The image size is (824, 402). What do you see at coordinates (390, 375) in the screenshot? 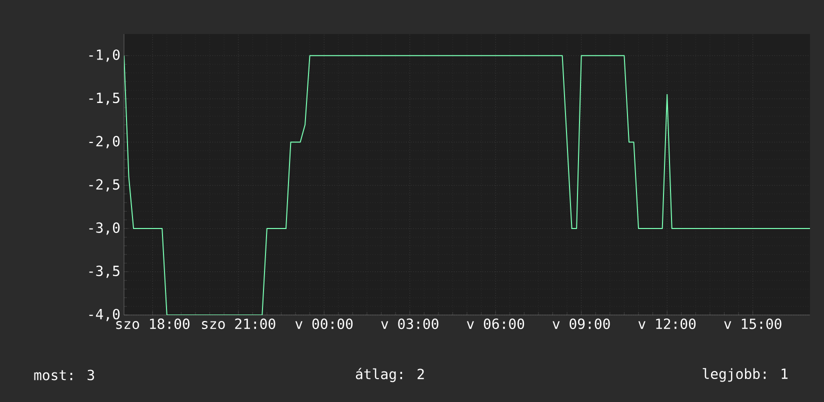
I see `text: átlag: 2` at bounding box center [390, 375].